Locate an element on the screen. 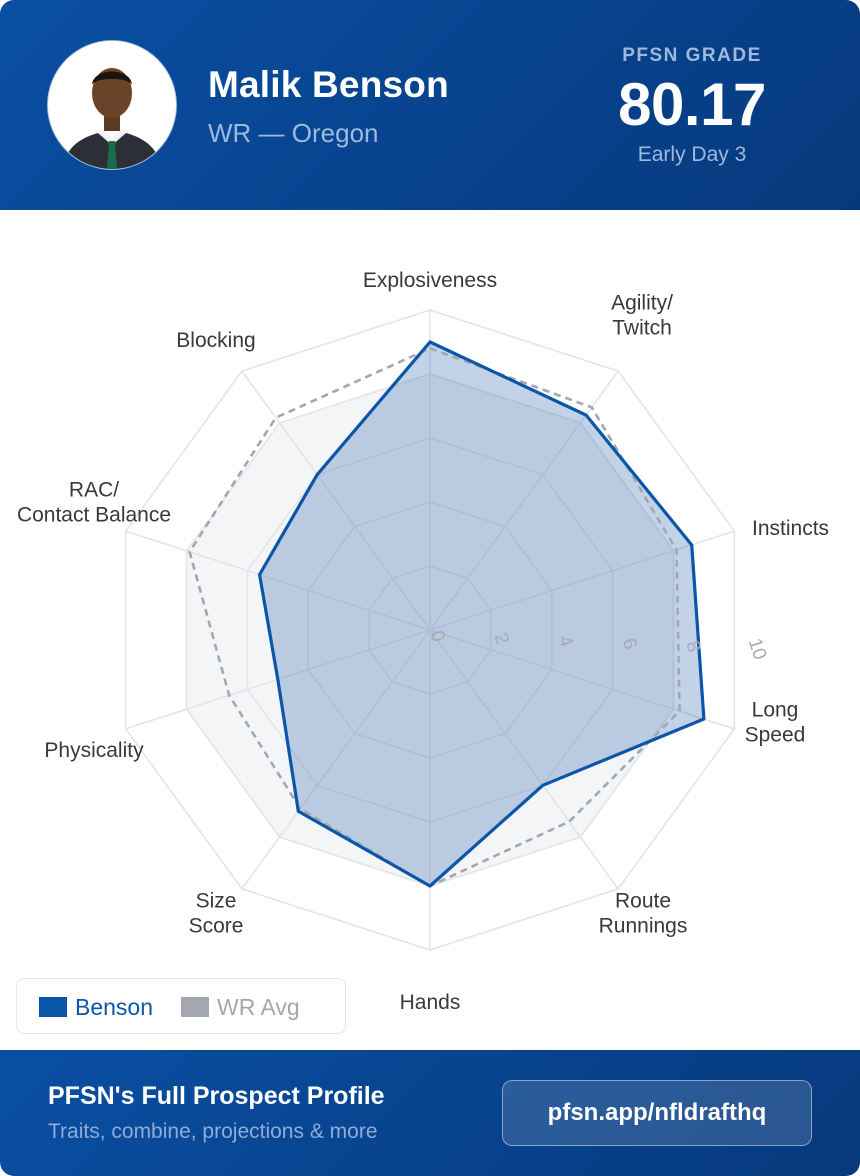  axis-label-line: Runnings is located at coordinates (643, 926).